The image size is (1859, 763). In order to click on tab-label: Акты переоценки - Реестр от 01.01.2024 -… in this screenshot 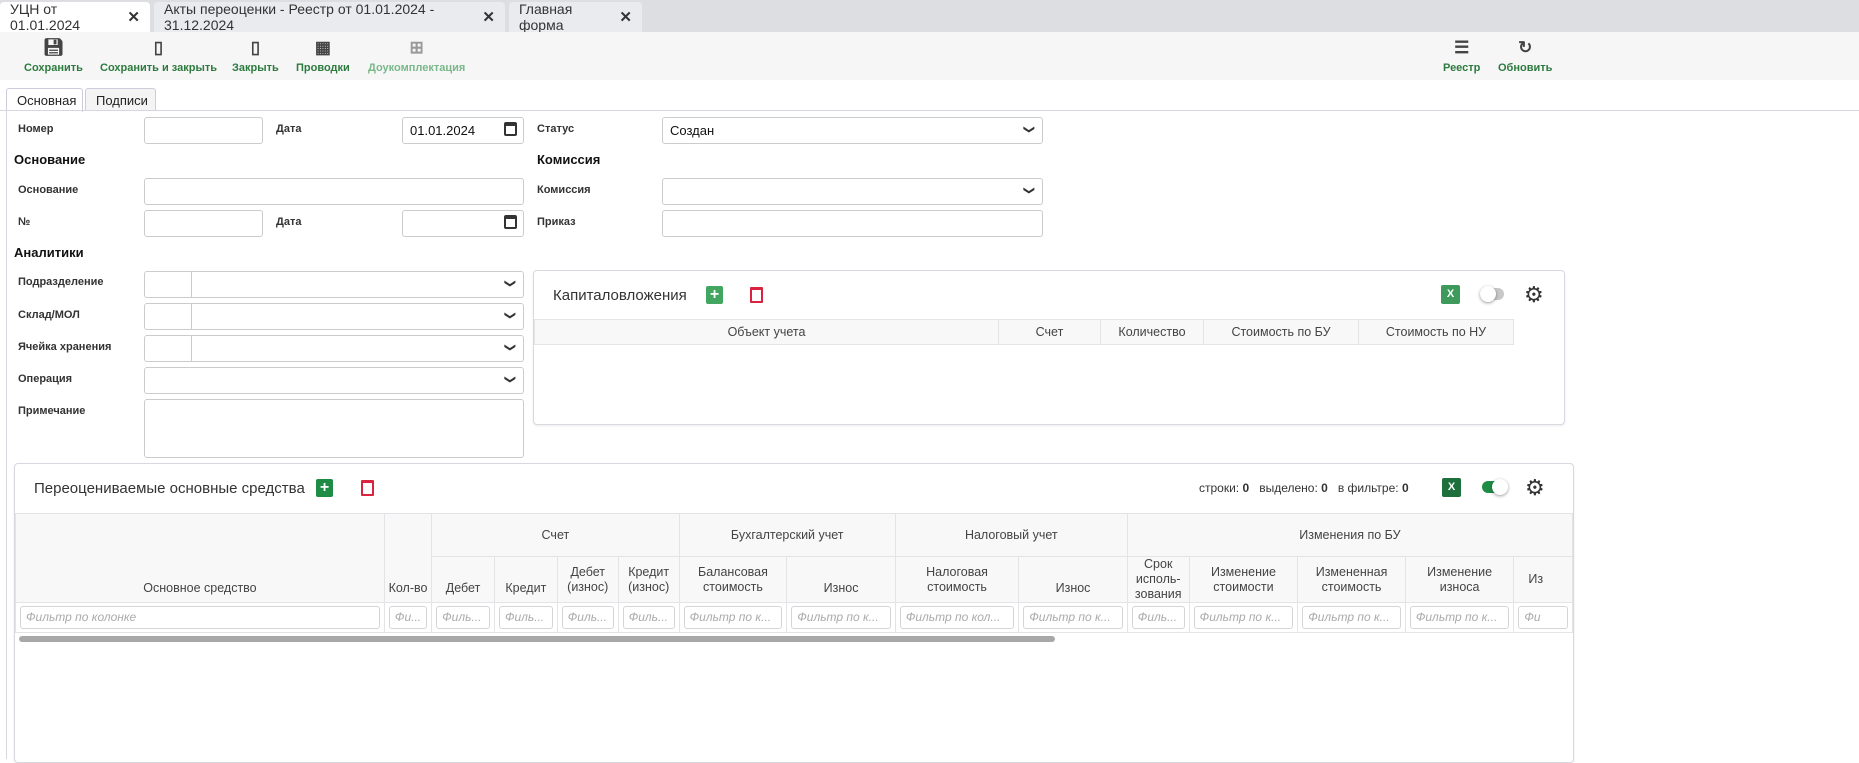, I will do `click(299, 17)`.